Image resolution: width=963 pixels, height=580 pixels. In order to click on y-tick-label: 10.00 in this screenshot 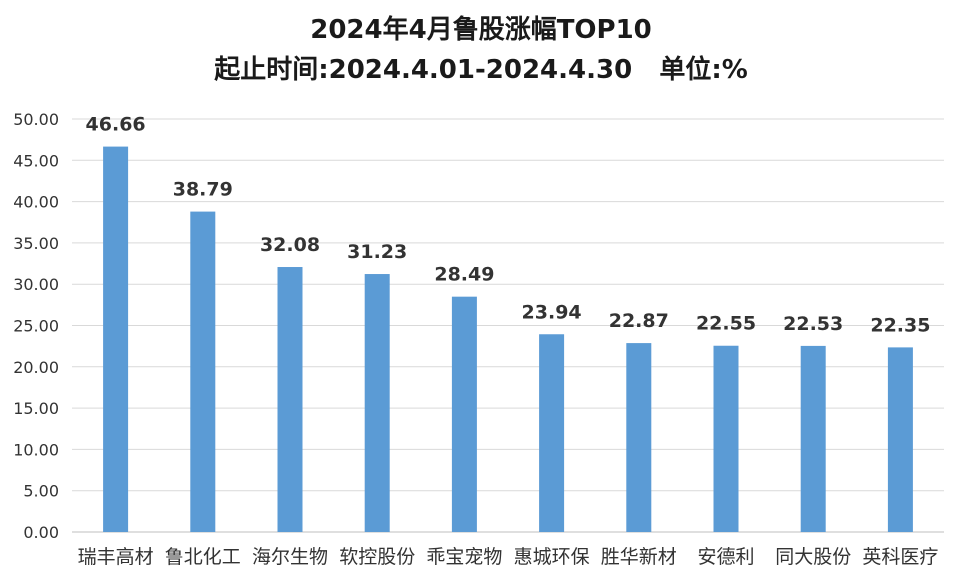, I will do `click(36, 449)`.